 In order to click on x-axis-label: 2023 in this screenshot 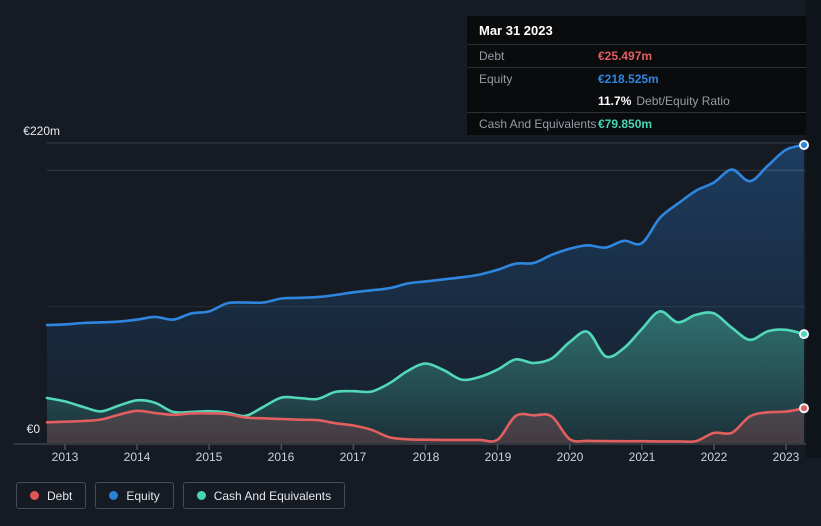, I will do `click(786, 457)`.